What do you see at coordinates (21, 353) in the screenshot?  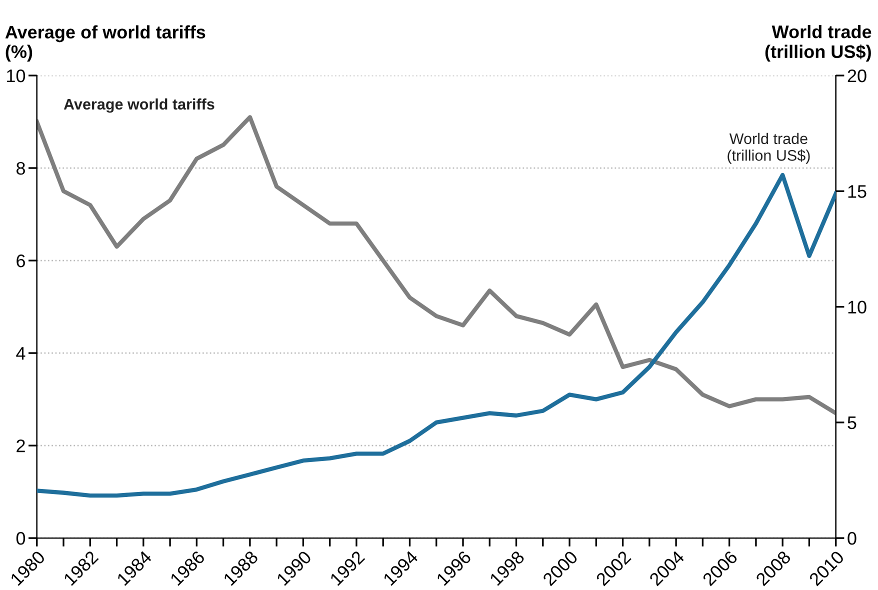 I see `y-tick-label: 4` at bounding box center [21, 353].